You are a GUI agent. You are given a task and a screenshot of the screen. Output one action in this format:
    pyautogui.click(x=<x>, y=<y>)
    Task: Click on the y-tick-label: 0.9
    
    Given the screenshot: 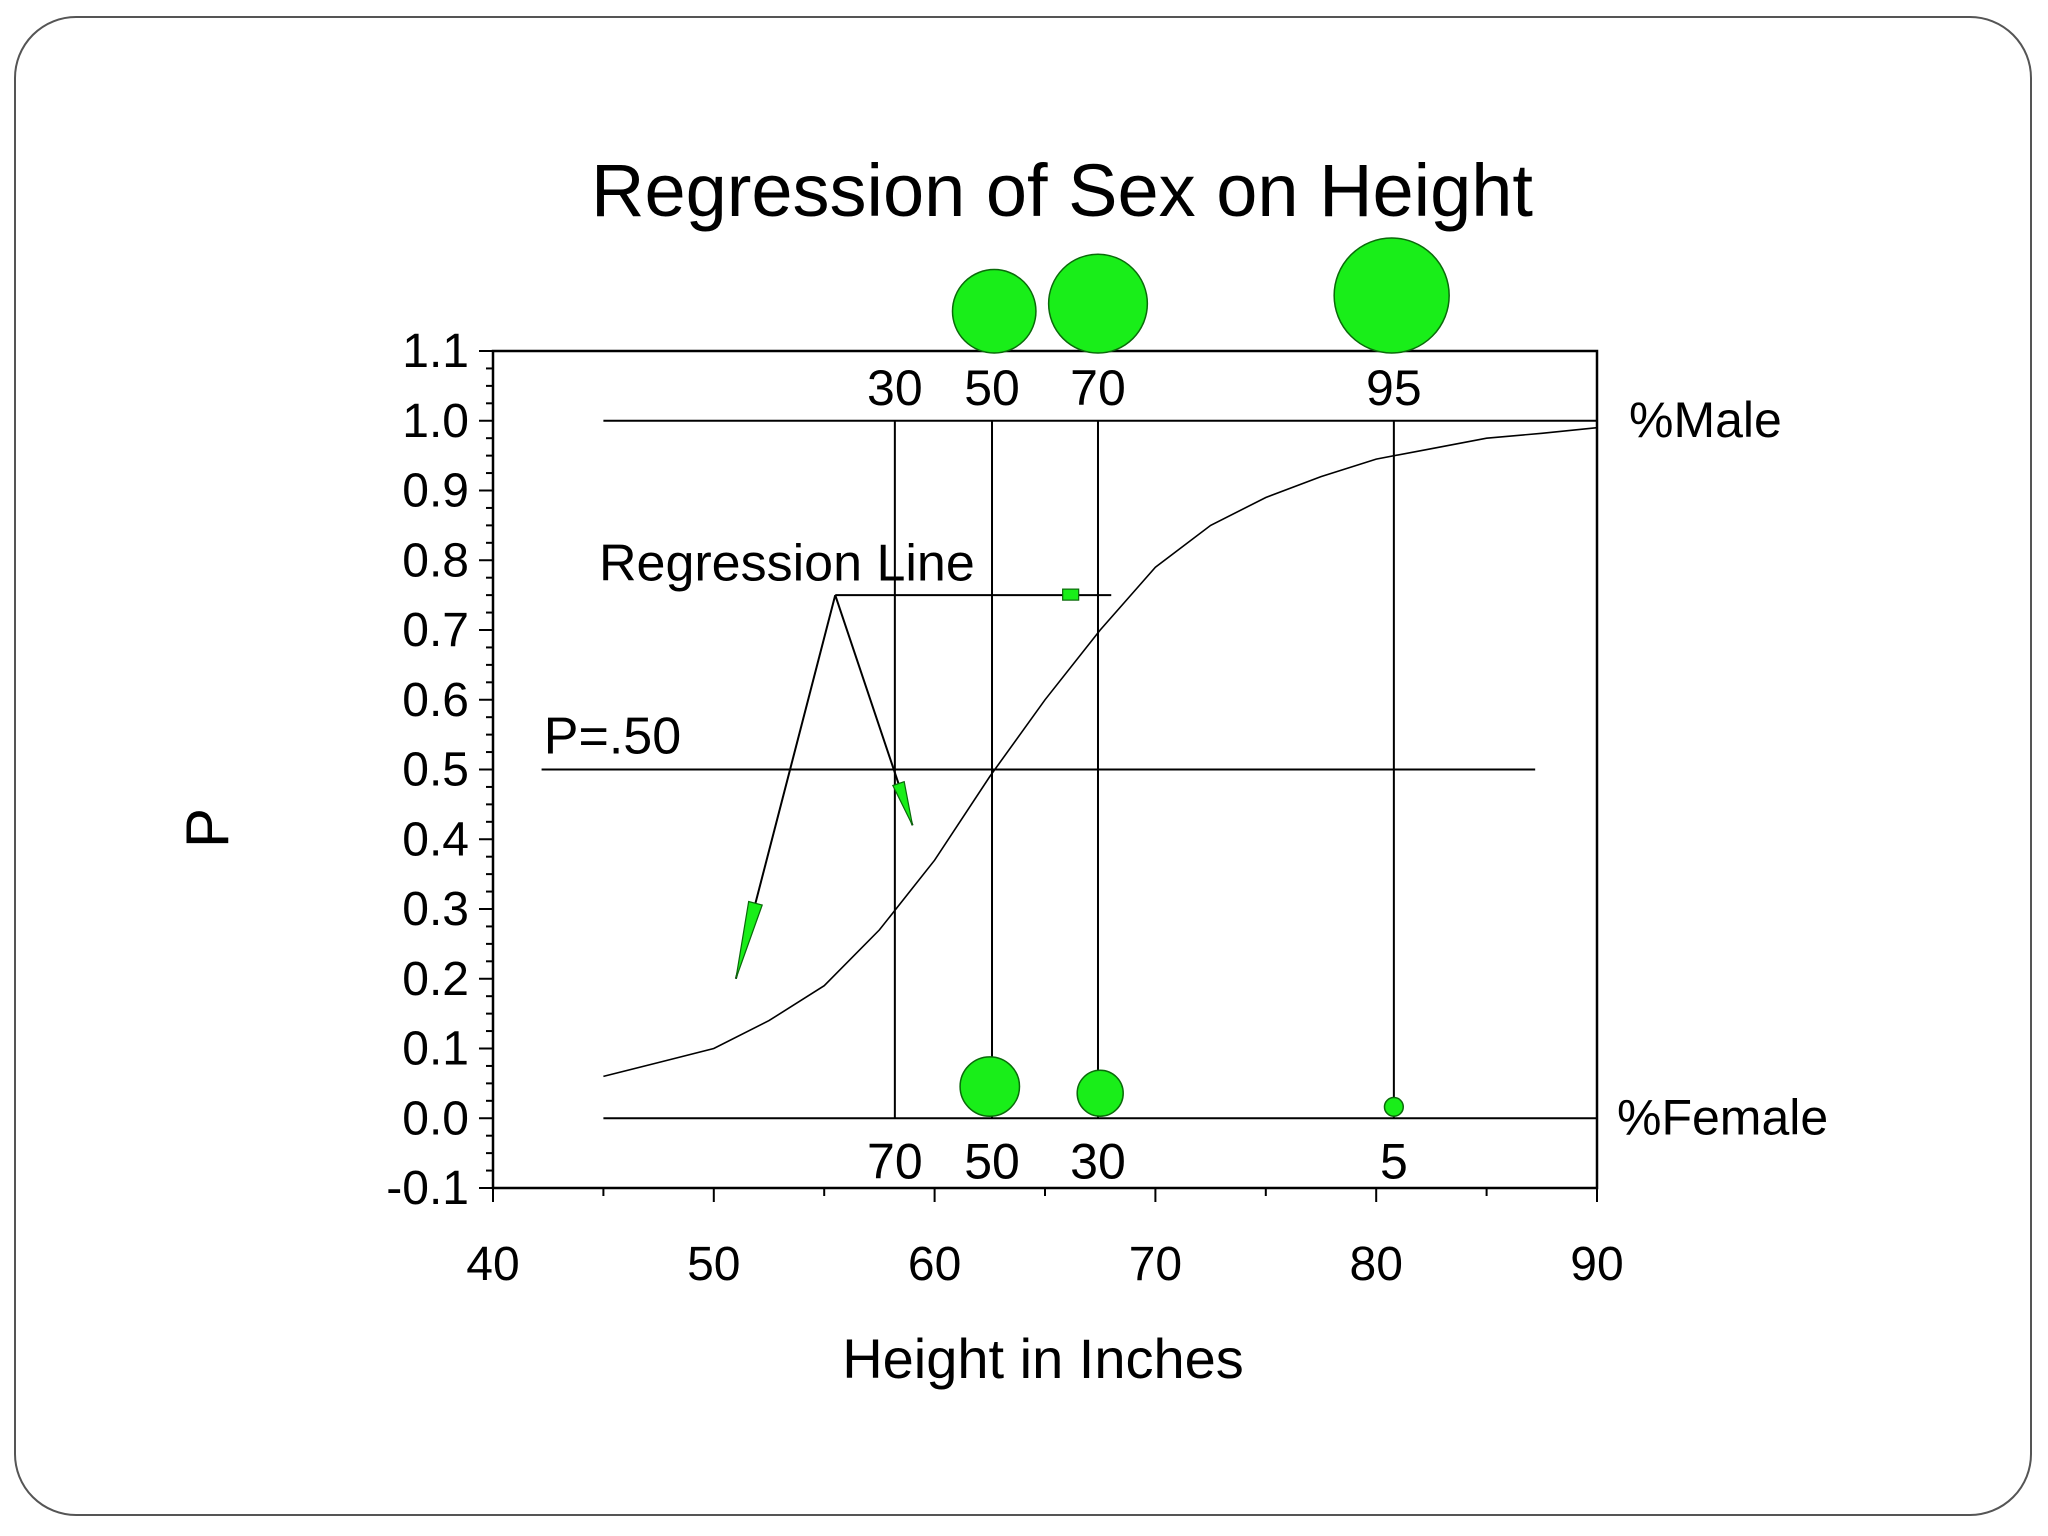 What is the action you would take?
    pyautogui.click(x=435, y=491)
    